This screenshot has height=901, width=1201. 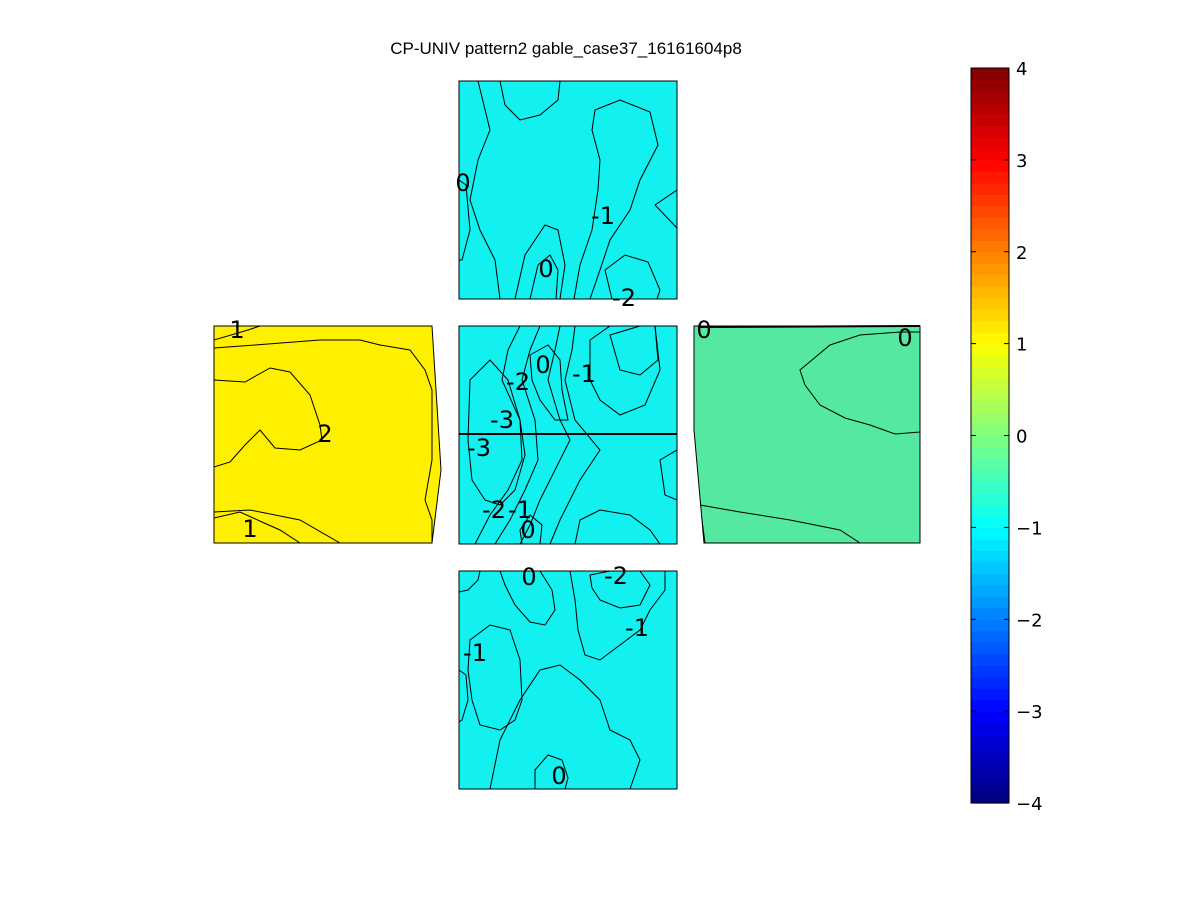 What do you see at coordinates (1029, 804) in the screenshot?
I see `colorbar-tick-label: −4` at bounding box center [1029, 804].